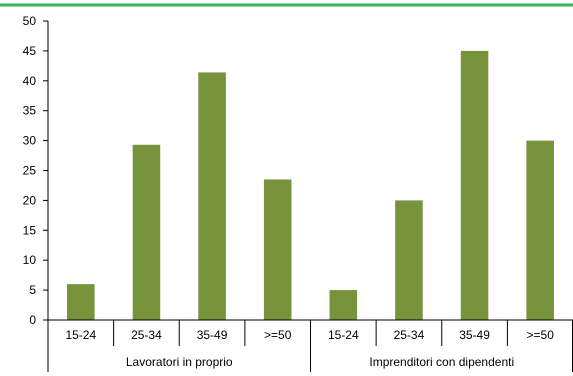 The height and width of the screenshot is (376, 573). I want to click on y-tick-label: 15, so click(30, 230).